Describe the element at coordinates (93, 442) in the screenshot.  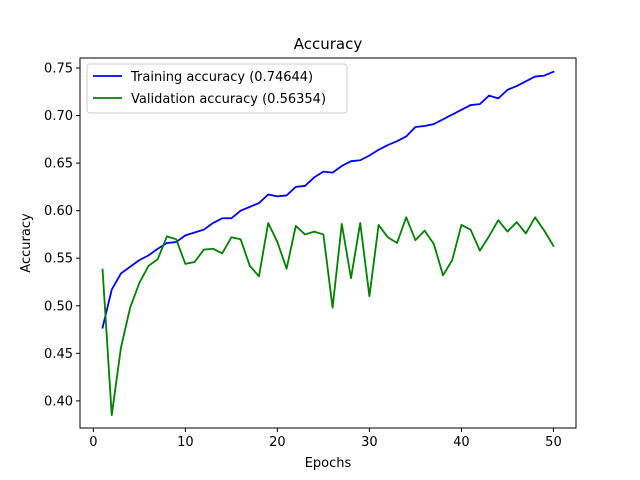
I see `x-tick-label: 0` at that location.